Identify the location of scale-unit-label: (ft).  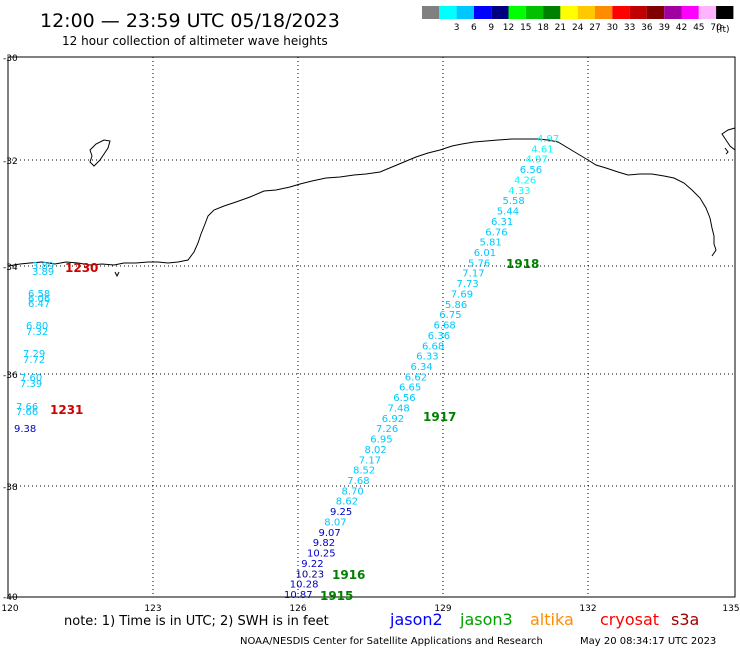
(723, 30).